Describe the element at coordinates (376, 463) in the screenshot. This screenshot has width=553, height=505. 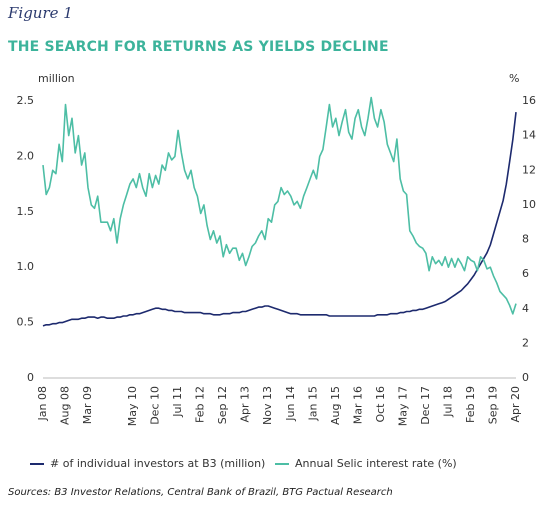
I see `legend-label: Annual Selic interest rate (%)` at that location.